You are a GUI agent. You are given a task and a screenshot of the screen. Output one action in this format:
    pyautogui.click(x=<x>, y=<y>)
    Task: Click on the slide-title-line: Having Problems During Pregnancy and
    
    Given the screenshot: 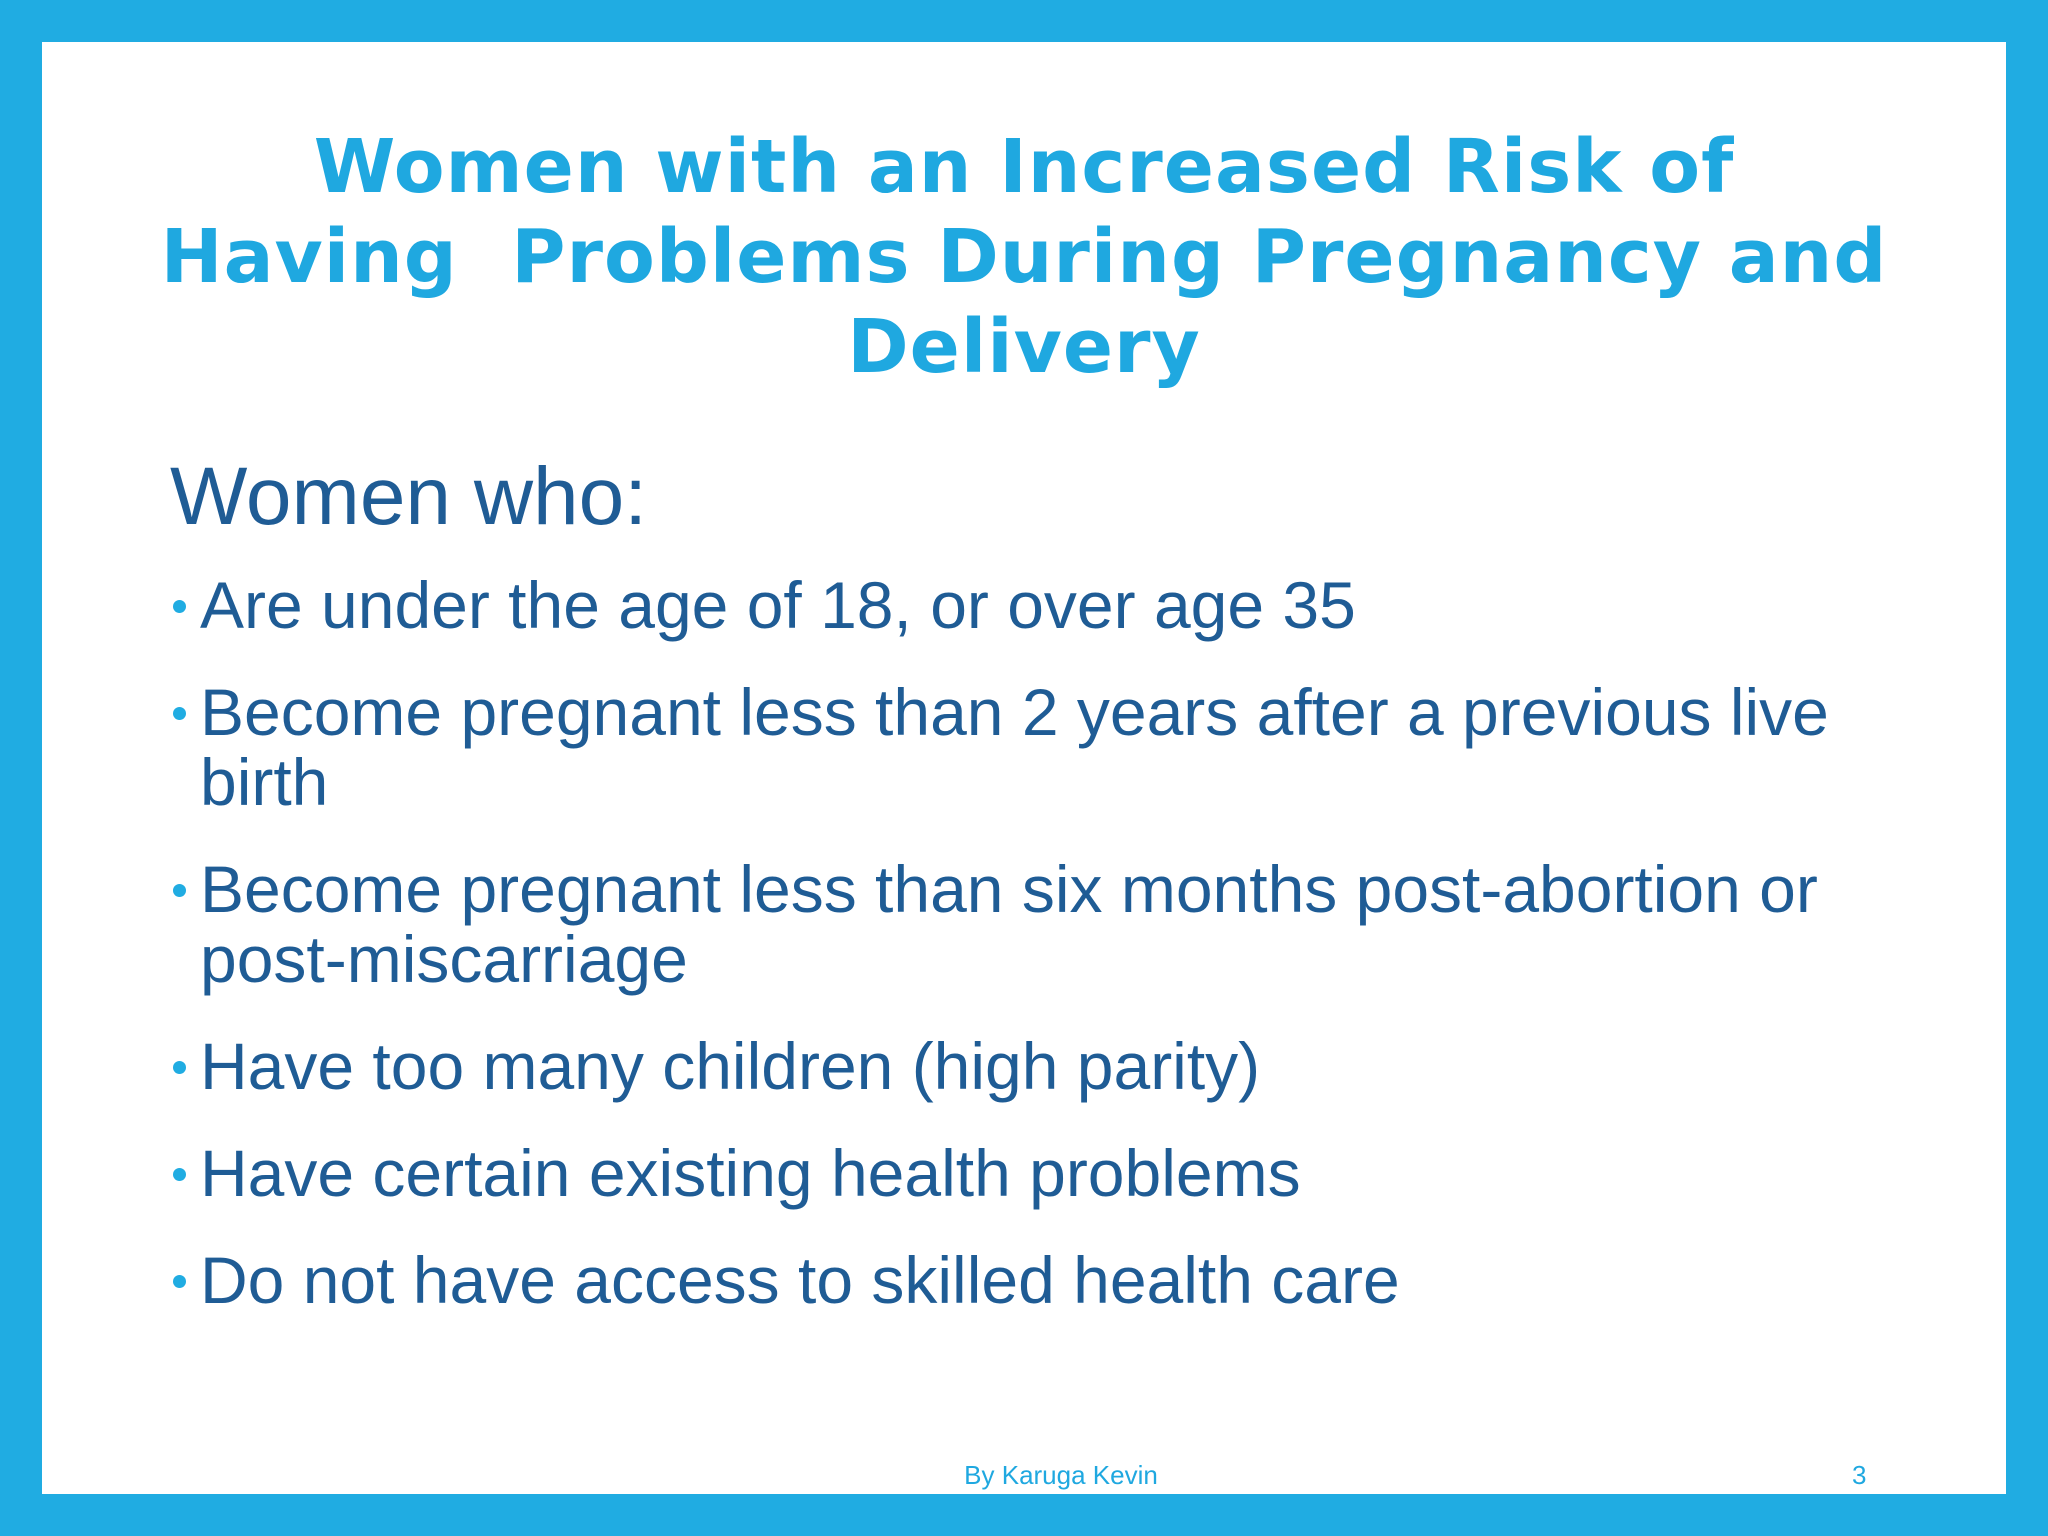 What is the action you would take?
    pyautogui.click(x=1024, y=257)
    